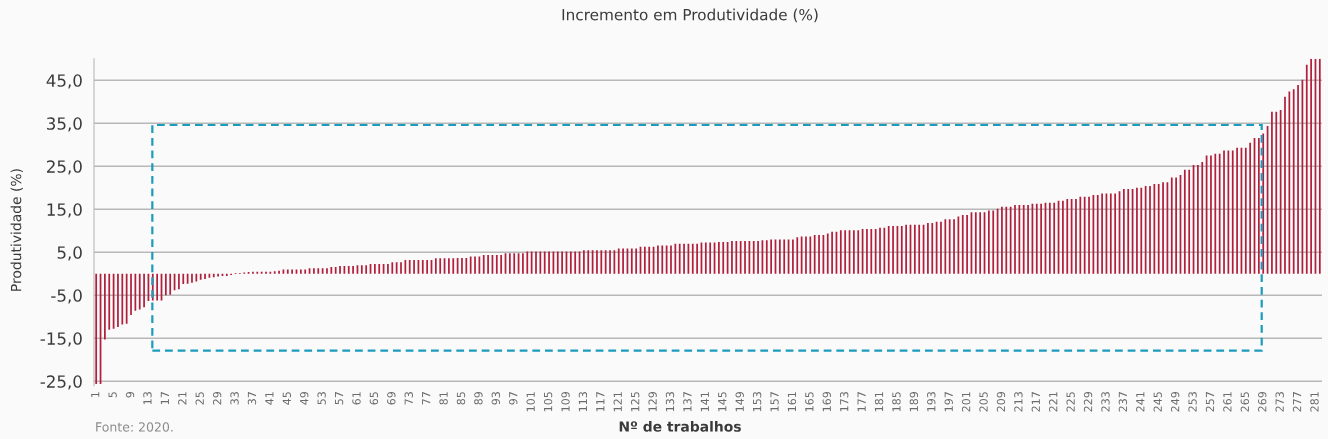  I want to click on x-tick-label: 45, so click(286, 398).